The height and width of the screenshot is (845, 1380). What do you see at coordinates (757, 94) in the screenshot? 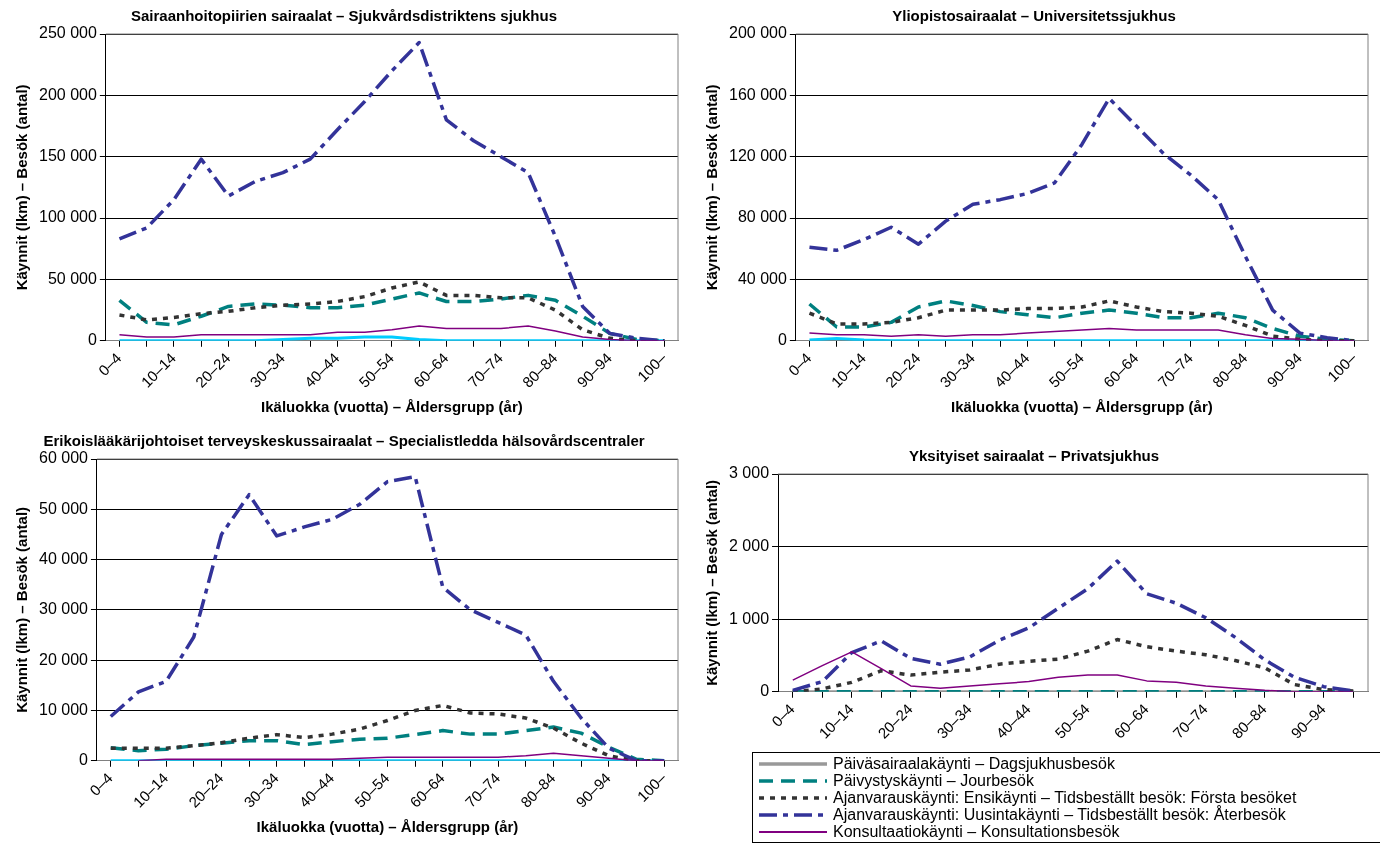
I see `y-tick-label: 160 000` at bounding box center [757, 94].